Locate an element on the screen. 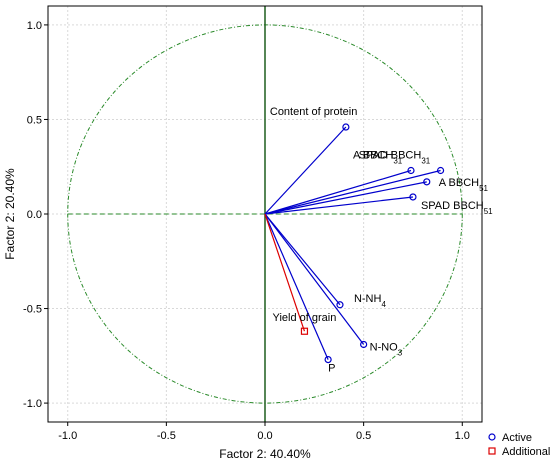 This screenshot has width=550, height=466. point-label-subscript: 4 is located at coordinates (383, 303).